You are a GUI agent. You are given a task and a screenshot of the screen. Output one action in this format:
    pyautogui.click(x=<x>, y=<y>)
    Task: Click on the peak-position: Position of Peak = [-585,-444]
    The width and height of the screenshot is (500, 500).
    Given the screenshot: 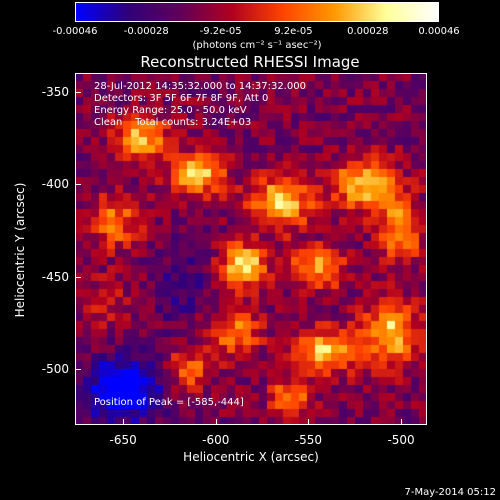 What is the action you would take?
    pyautogui.click(x=169, y=402)
    